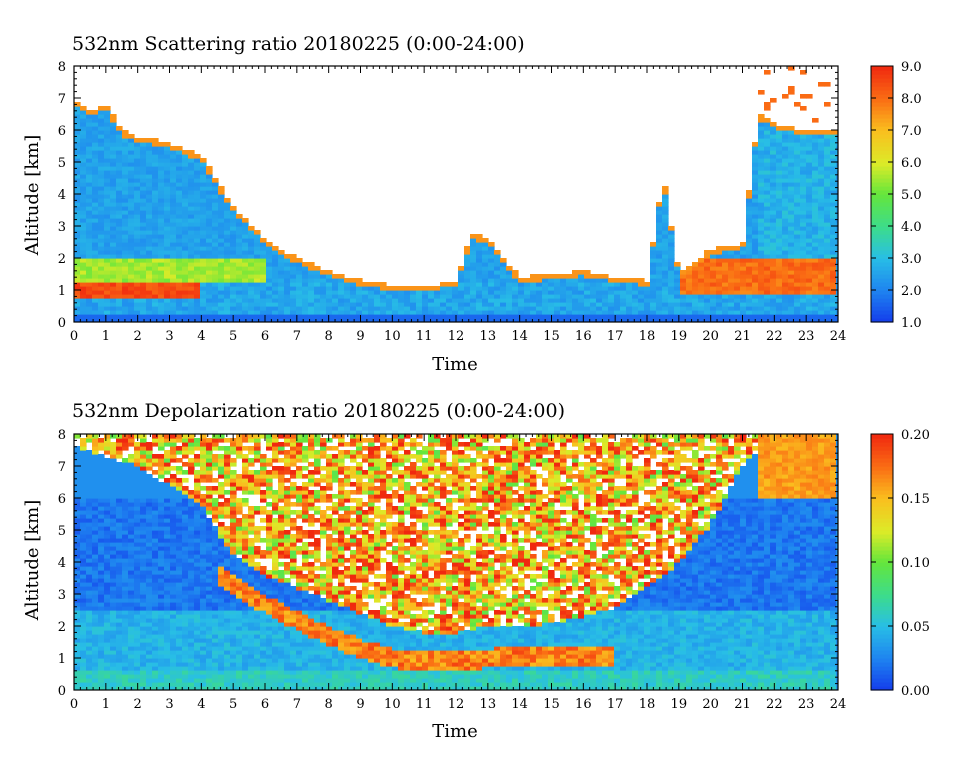  Describe the element at coordinates (488, 336) in the screenshot. I see `x-tick-label: 13` at that location.